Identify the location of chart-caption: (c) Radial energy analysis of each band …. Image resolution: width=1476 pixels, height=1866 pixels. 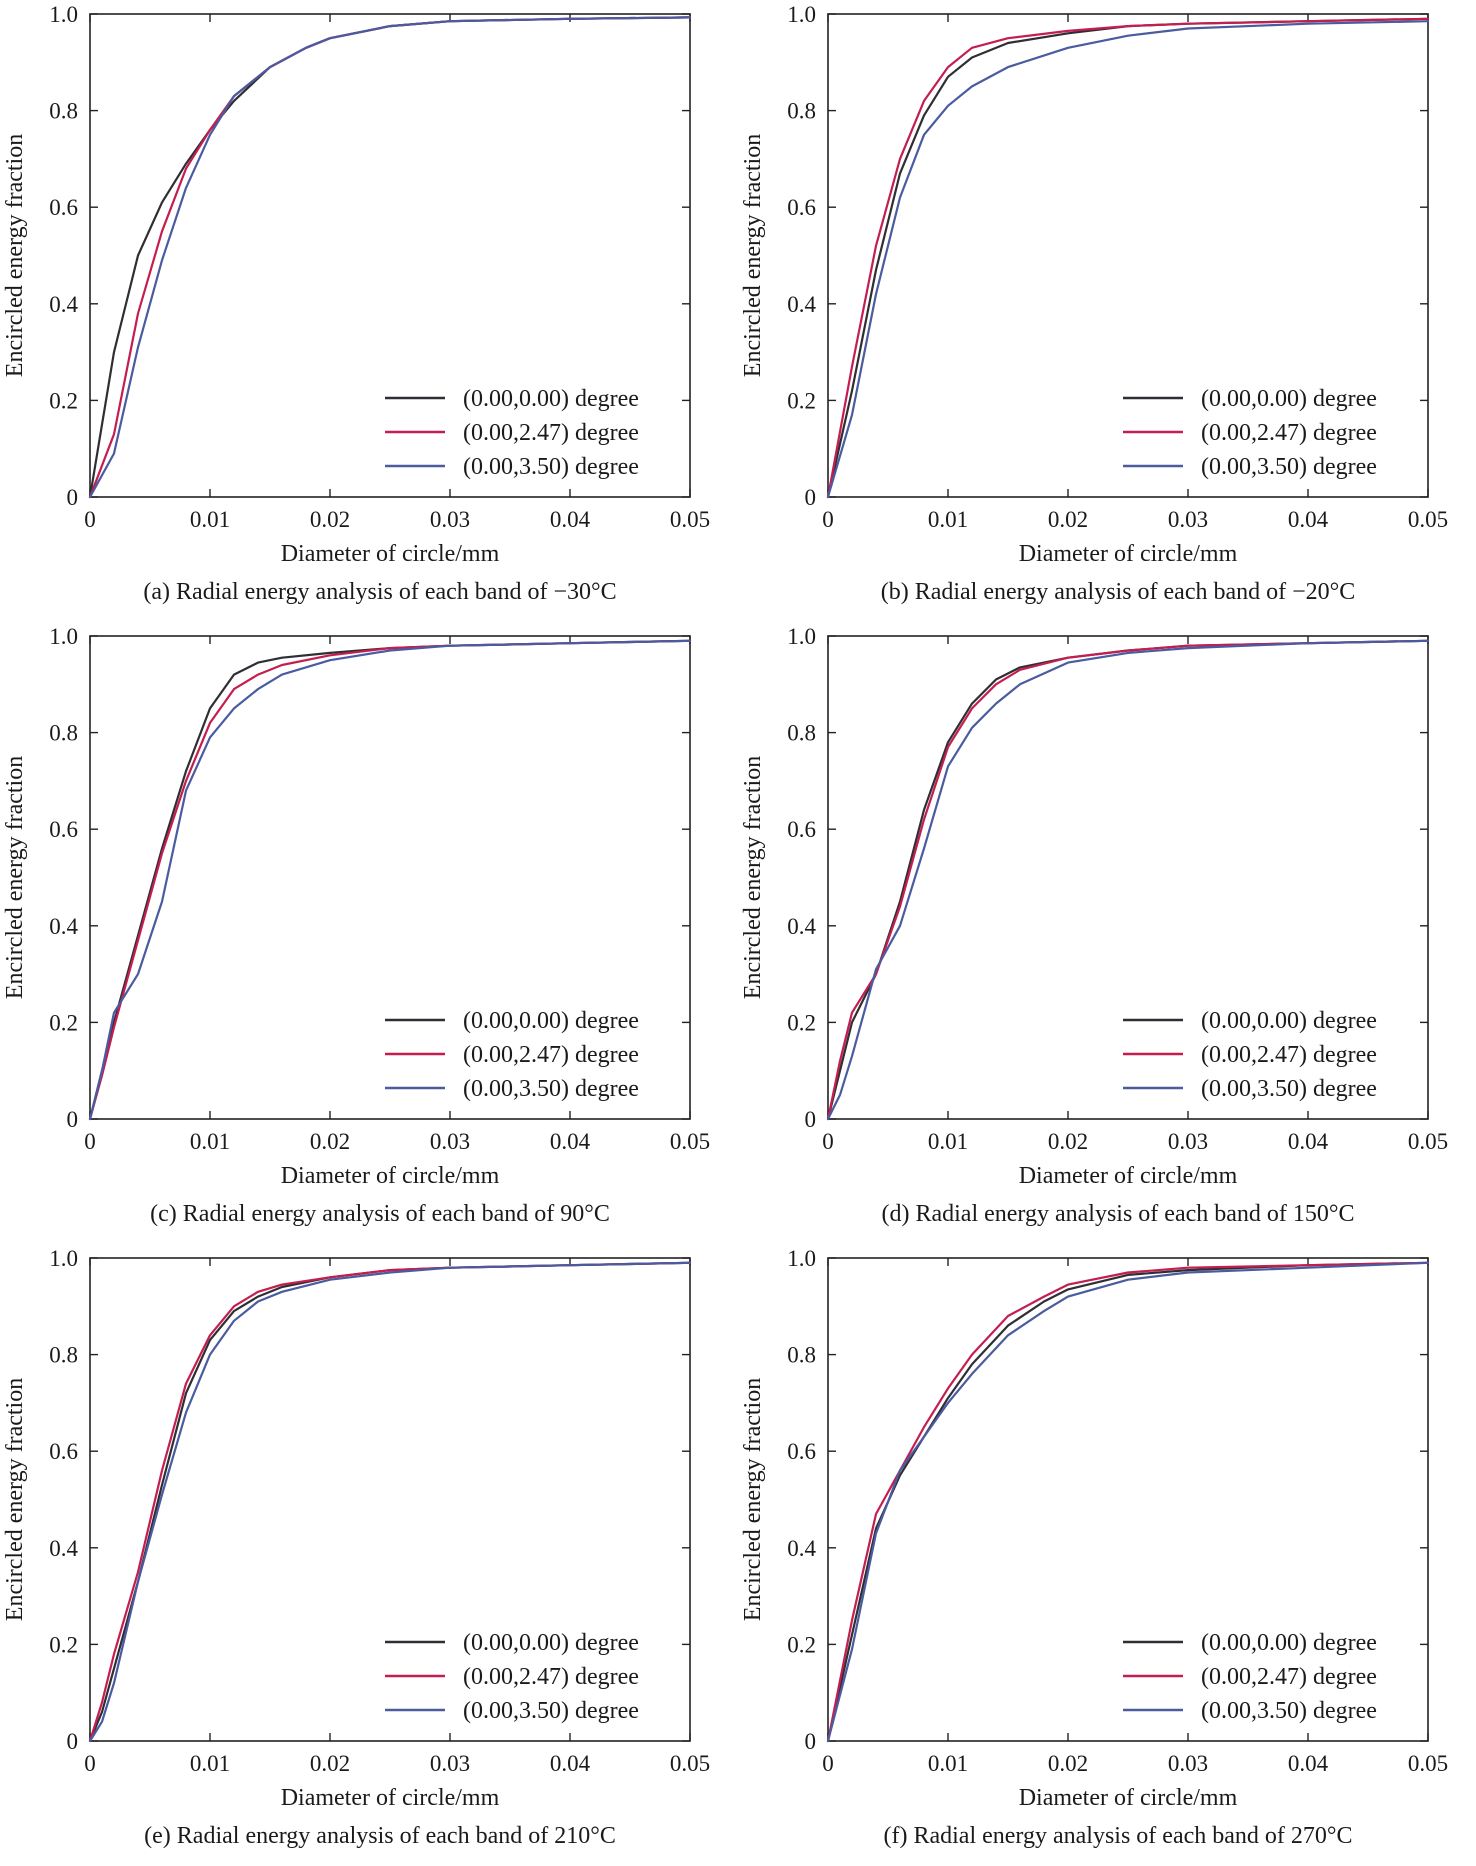
(380, 1214).